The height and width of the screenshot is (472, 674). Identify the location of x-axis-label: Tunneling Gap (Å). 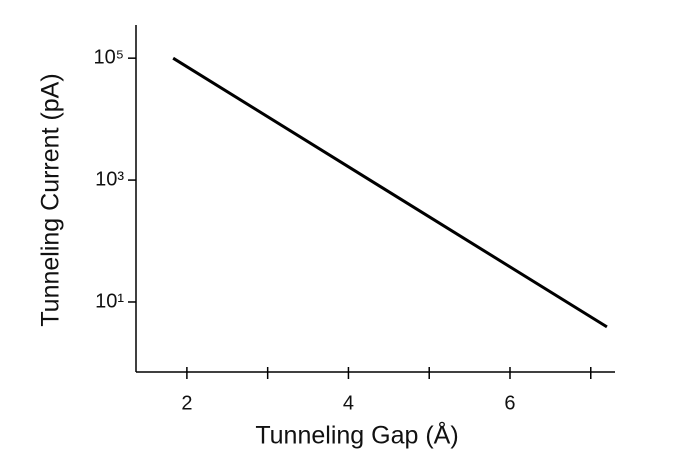
(356, 435).